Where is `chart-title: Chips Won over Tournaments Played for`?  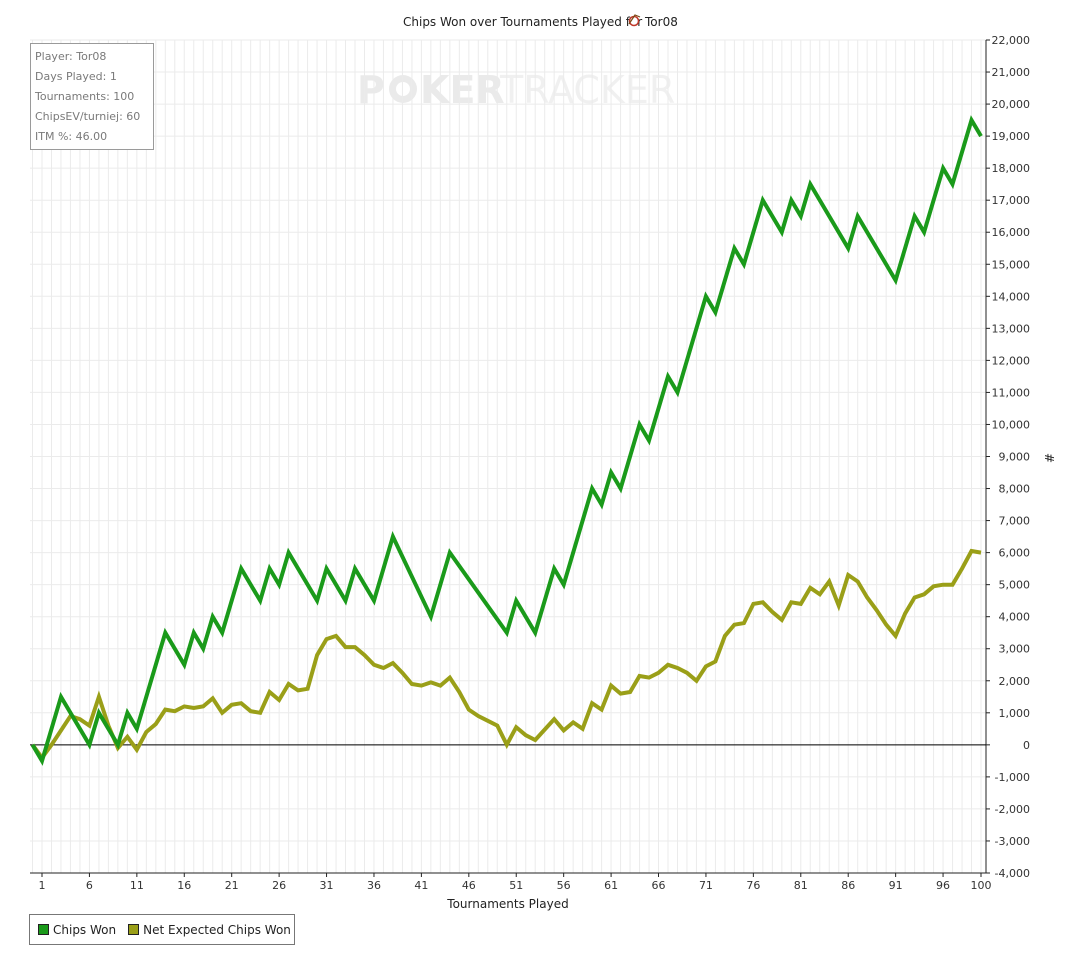 chart-title: Chips Won over Tournaments Played for is located at coordinates (522, 22).